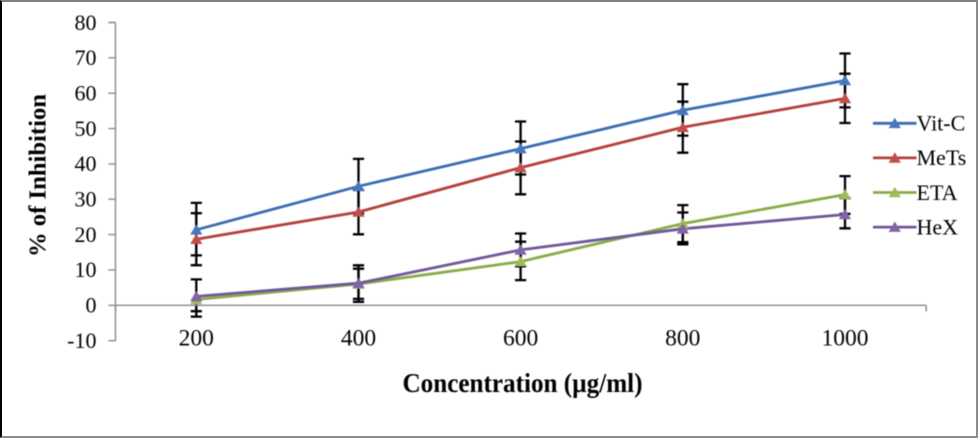 The width and height of the screenshot is (978, 438). Describe the element at coordinates (86, 269) in the screenshot. I see `svg-text: 10` at that location.